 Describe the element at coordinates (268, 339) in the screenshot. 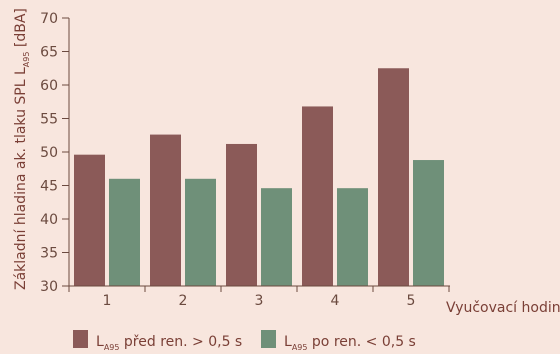

I see `legend-swatch-after` at that location.